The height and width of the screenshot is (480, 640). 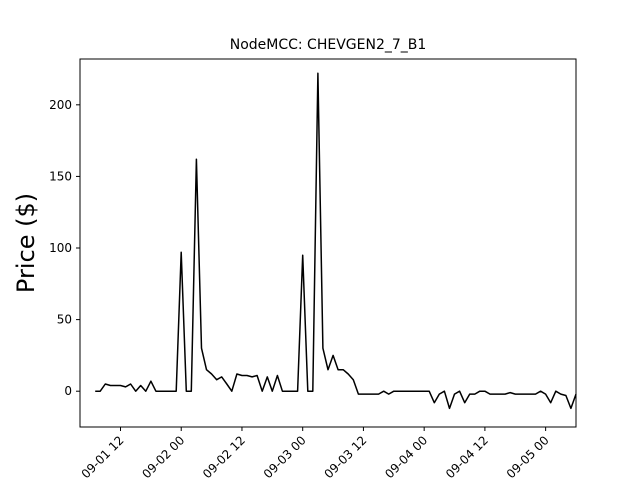 What do you see at coordinates (285, 456) in the screenshot?
I see `x-tick-label: 09-03 00` at bounding box center [285, 456].